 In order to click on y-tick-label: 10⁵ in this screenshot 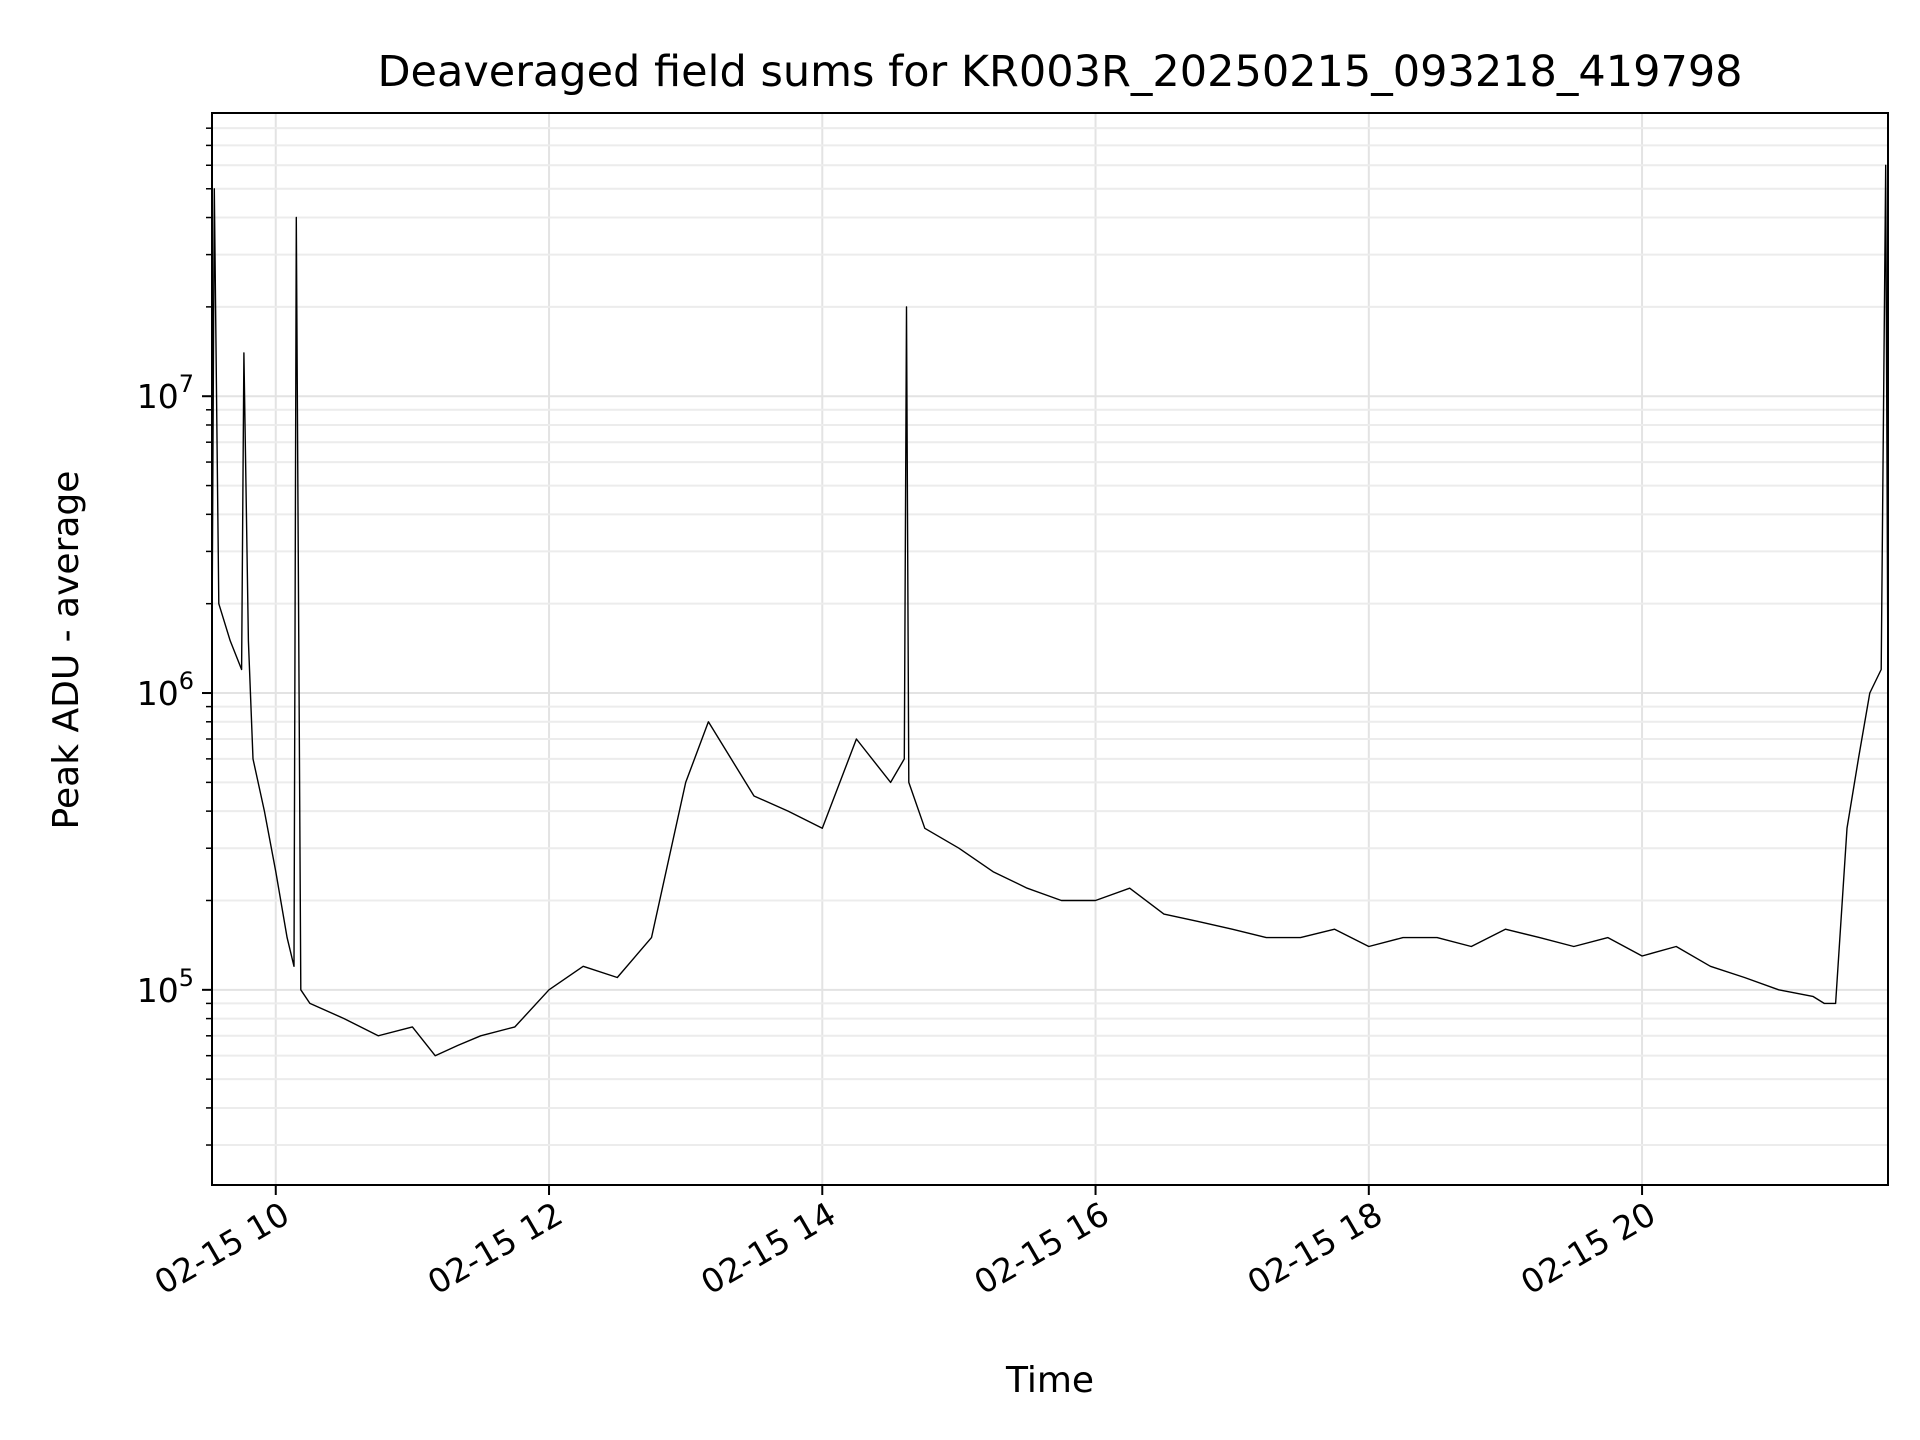, I will do `click(165, 987)`.